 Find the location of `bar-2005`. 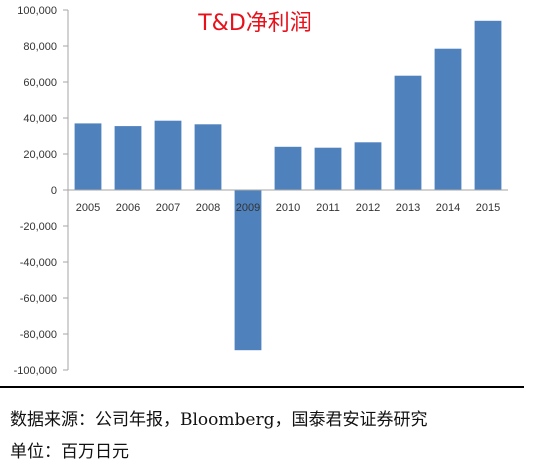

bar-2005 is located at coordinates (88, 156).